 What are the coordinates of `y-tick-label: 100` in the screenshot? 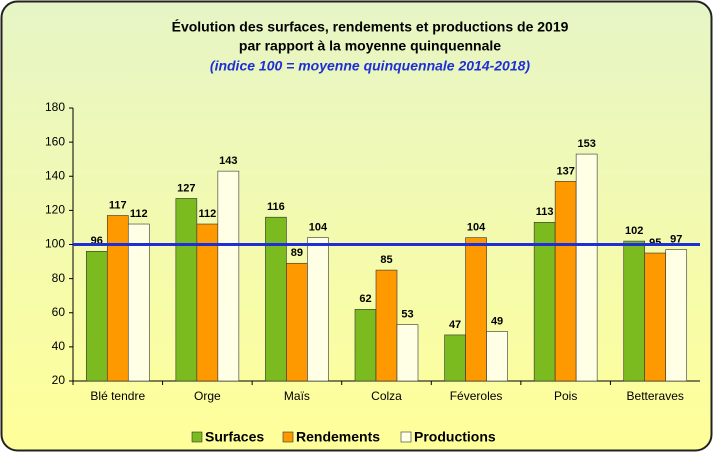 It's located at (55, 244).